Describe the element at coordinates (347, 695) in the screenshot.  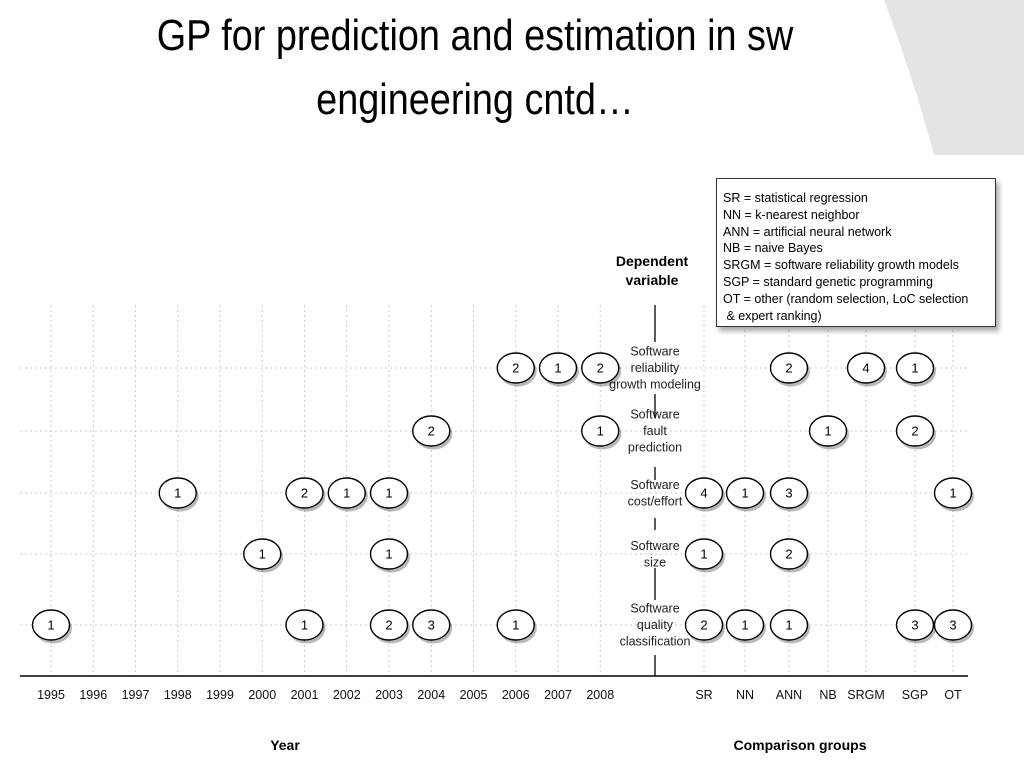
I see `tick-label-year: 2002` at that location.